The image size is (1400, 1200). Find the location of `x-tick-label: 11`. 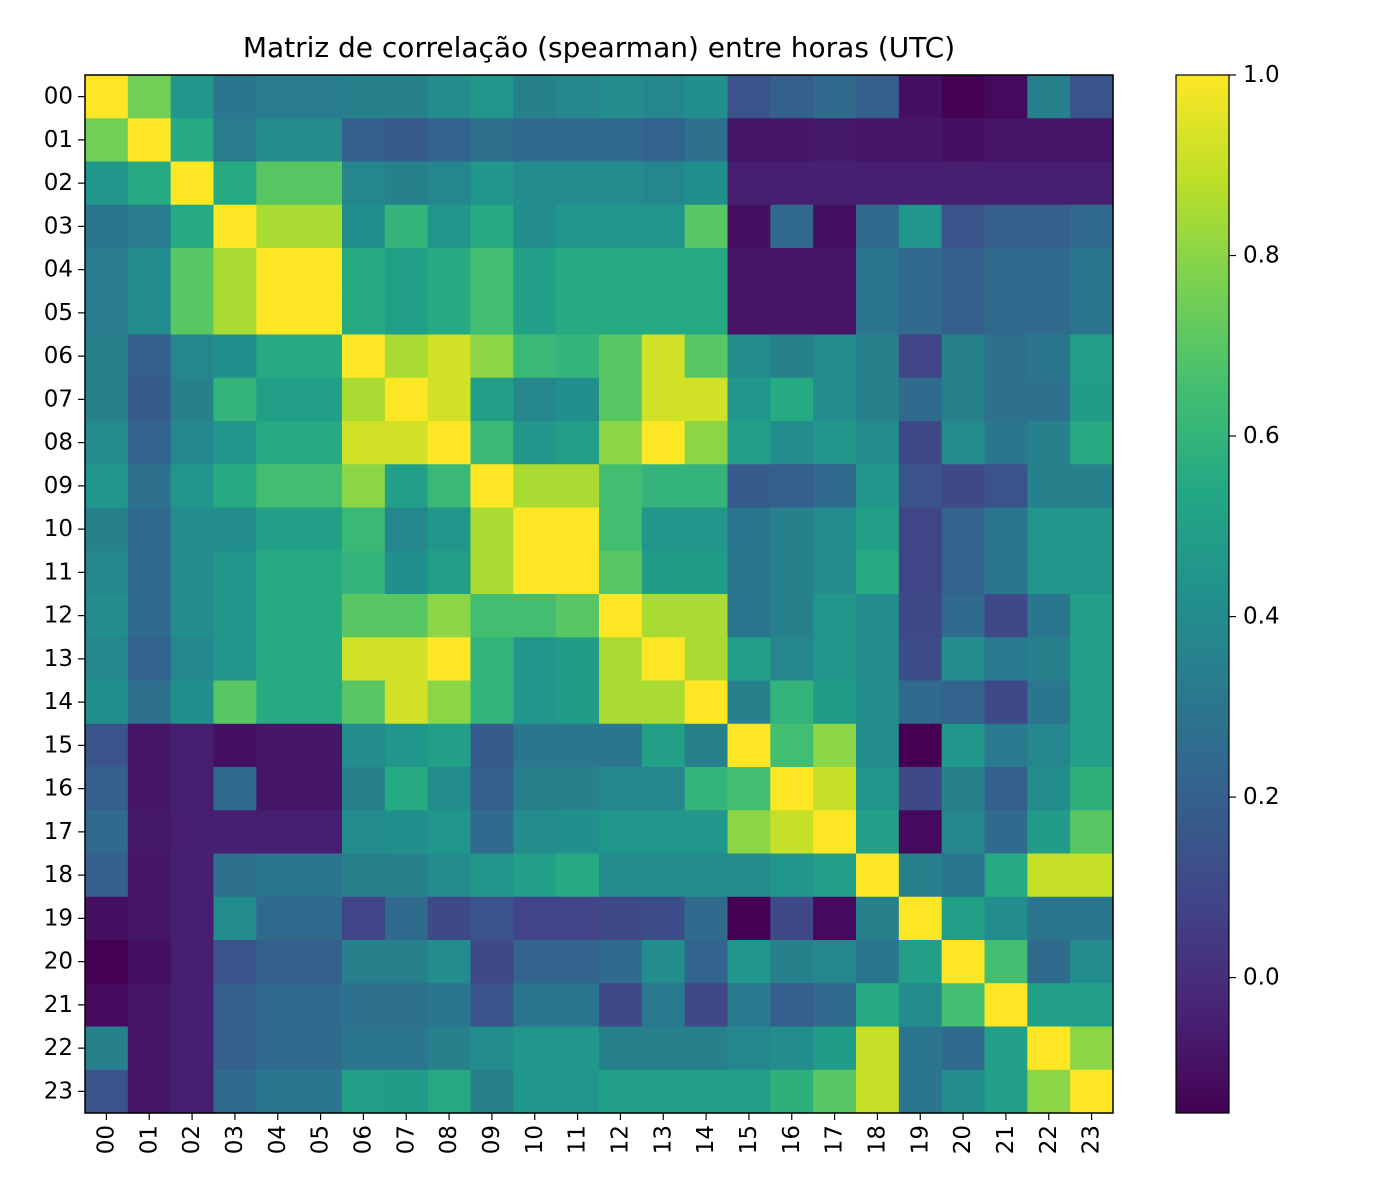

x-tick-label: 11 is located at coordinates (578, 1139).